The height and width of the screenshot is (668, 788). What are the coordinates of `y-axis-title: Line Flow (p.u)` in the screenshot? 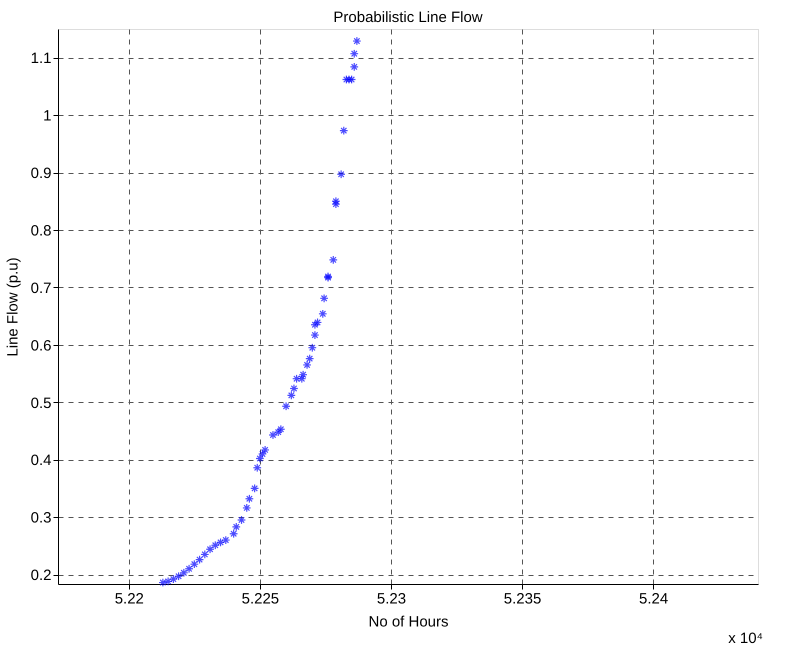 It's located at (13, 307).